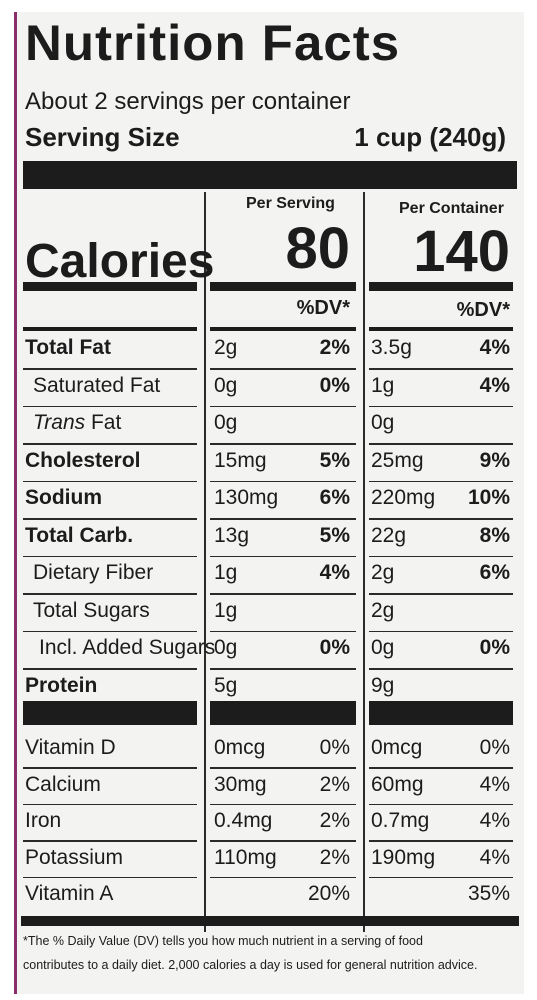 The image size is (537, 1000). Describe the element at coordinates (245, 857) in the screenshot. I see `vitamin-serving-amount: 110mg` at that location.